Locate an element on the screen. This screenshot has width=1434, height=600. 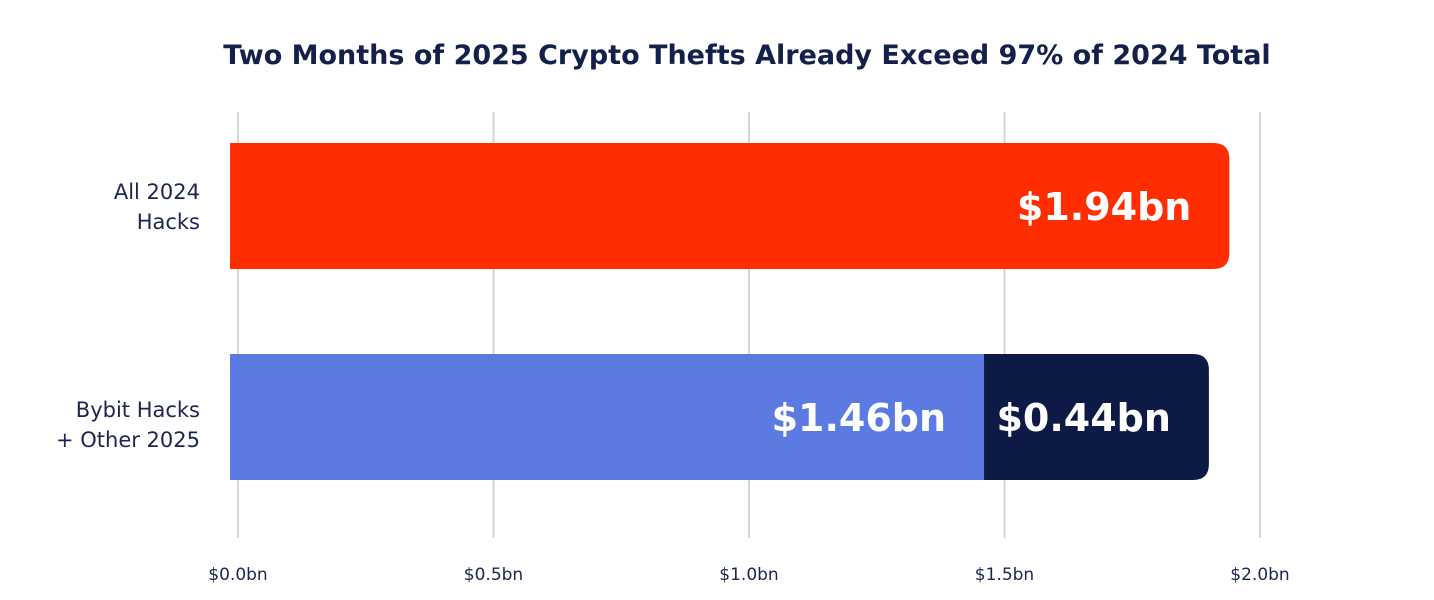
bar-value-label: $1.46bn is located at coordinates (859, 418).